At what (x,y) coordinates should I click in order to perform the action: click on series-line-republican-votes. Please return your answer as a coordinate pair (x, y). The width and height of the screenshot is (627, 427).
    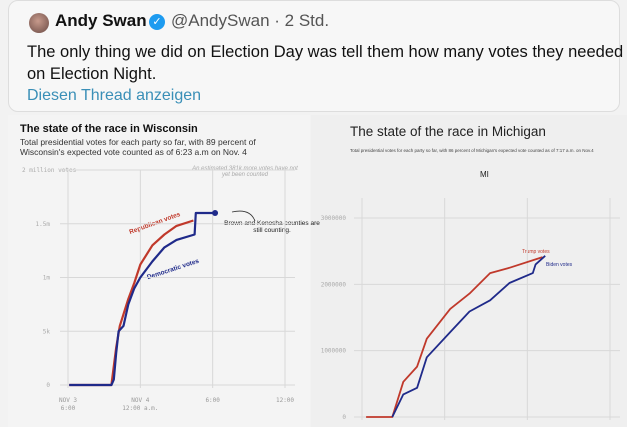
    Looking at the image, I should click on (131, 303).